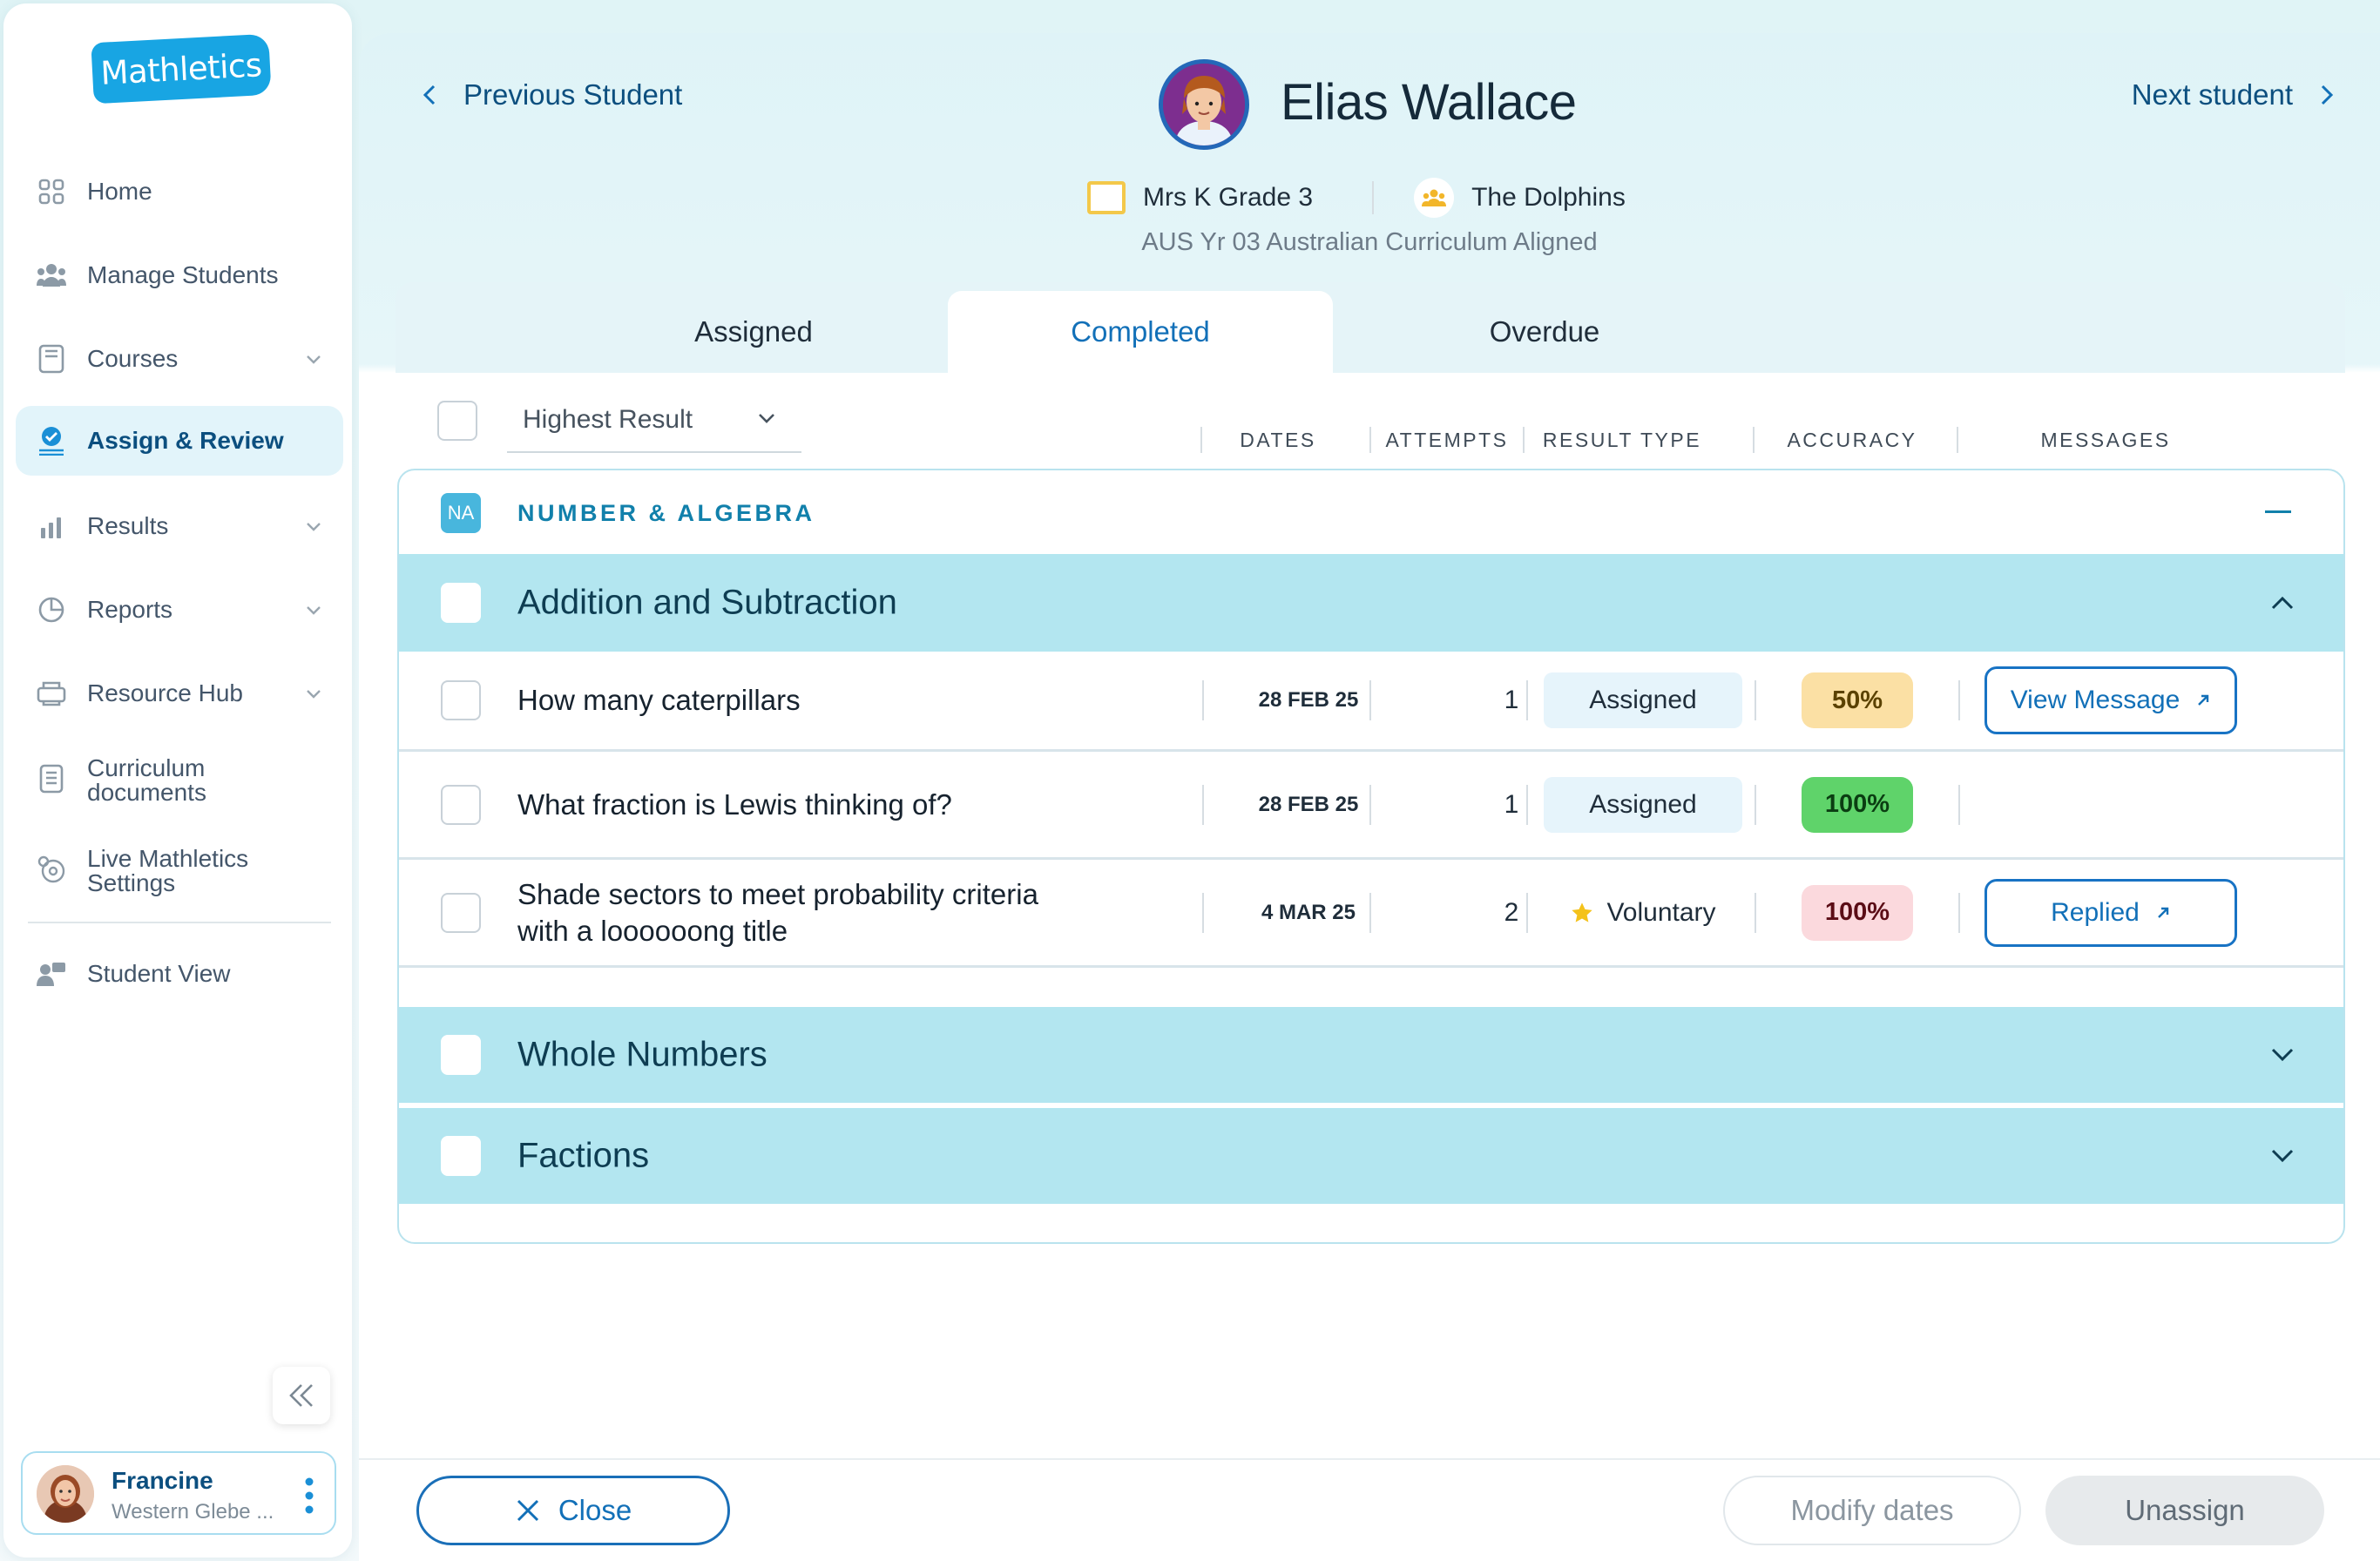 This screenshot has height=1561, width=2380. I want to click on student-avatar, so click(1204, 104).